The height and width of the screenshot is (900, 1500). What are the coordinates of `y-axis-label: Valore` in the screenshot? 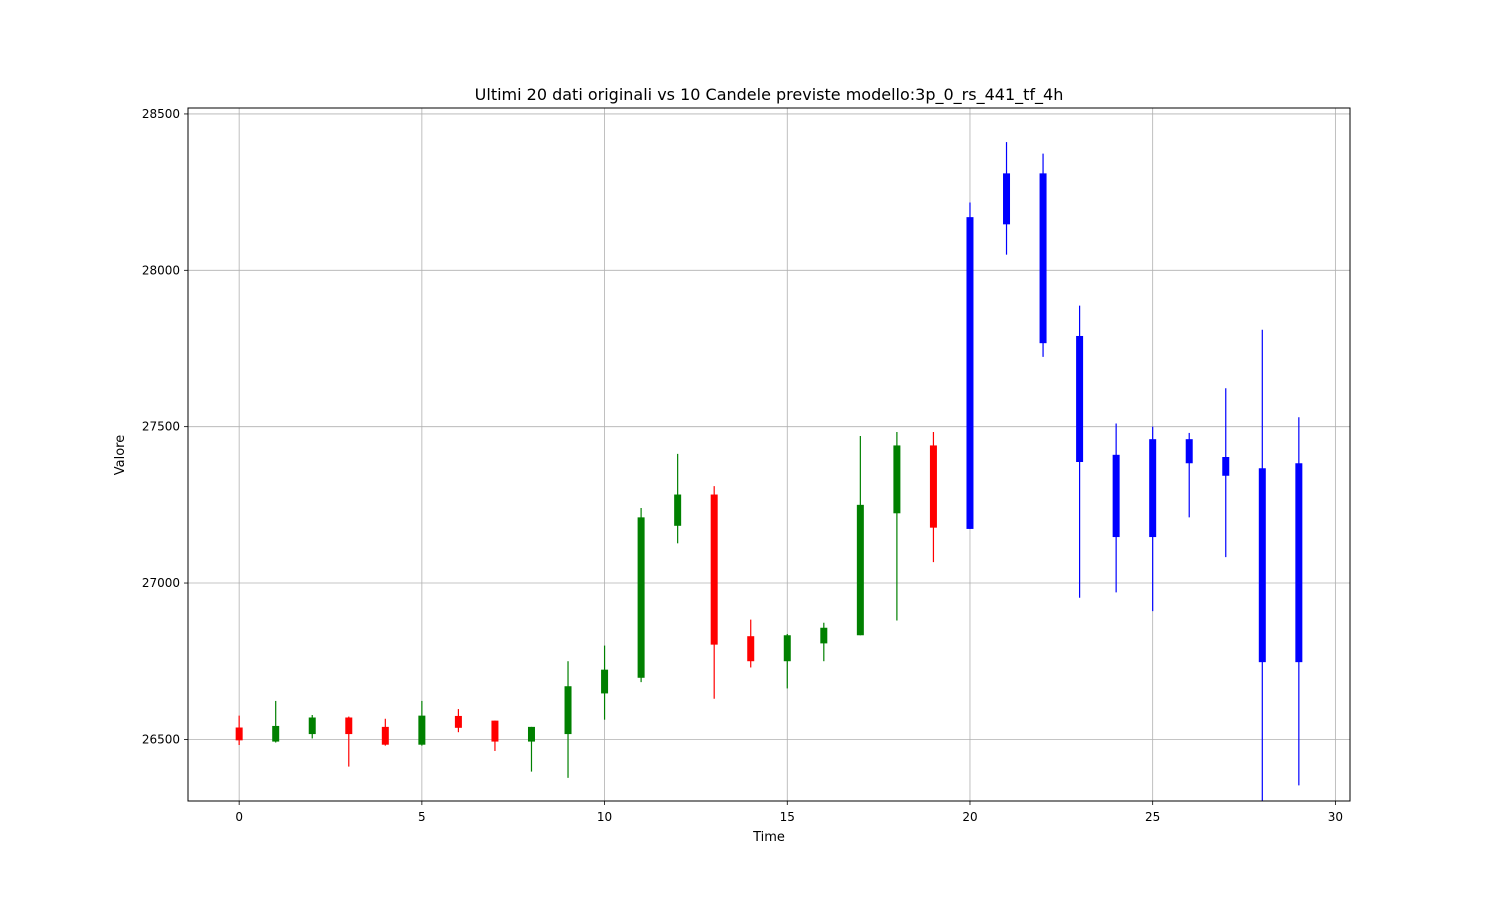 It's located at (120, 455).